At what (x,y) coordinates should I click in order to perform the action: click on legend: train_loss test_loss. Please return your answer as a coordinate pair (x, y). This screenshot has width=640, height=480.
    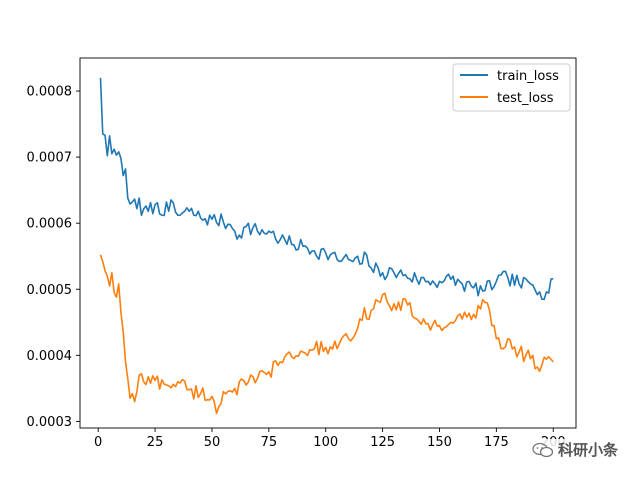
    Looking at the image, I should click on (511, 87).